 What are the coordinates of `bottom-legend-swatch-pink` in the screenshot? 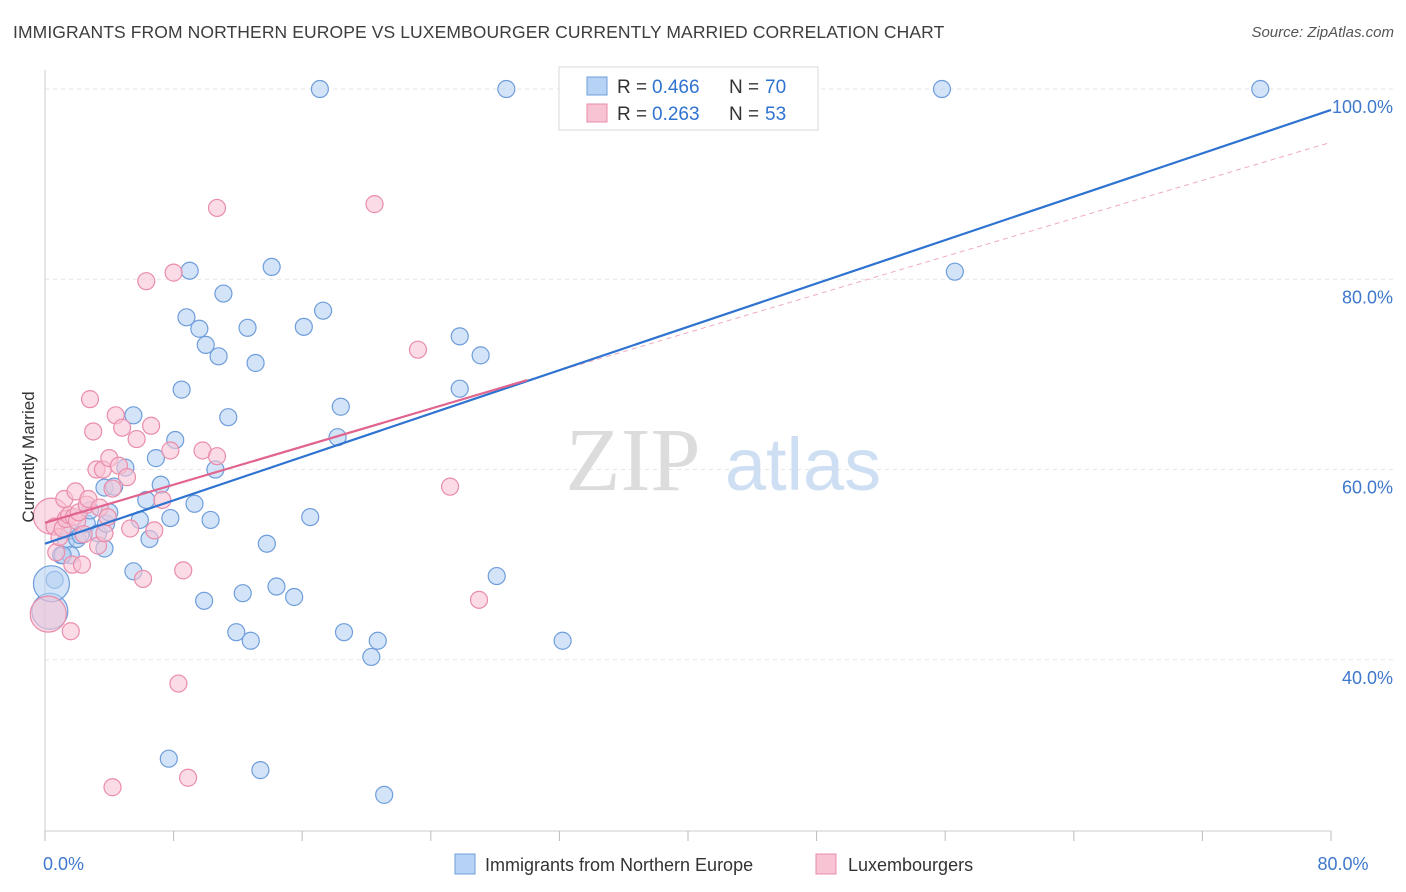 It's located at (826, 864).